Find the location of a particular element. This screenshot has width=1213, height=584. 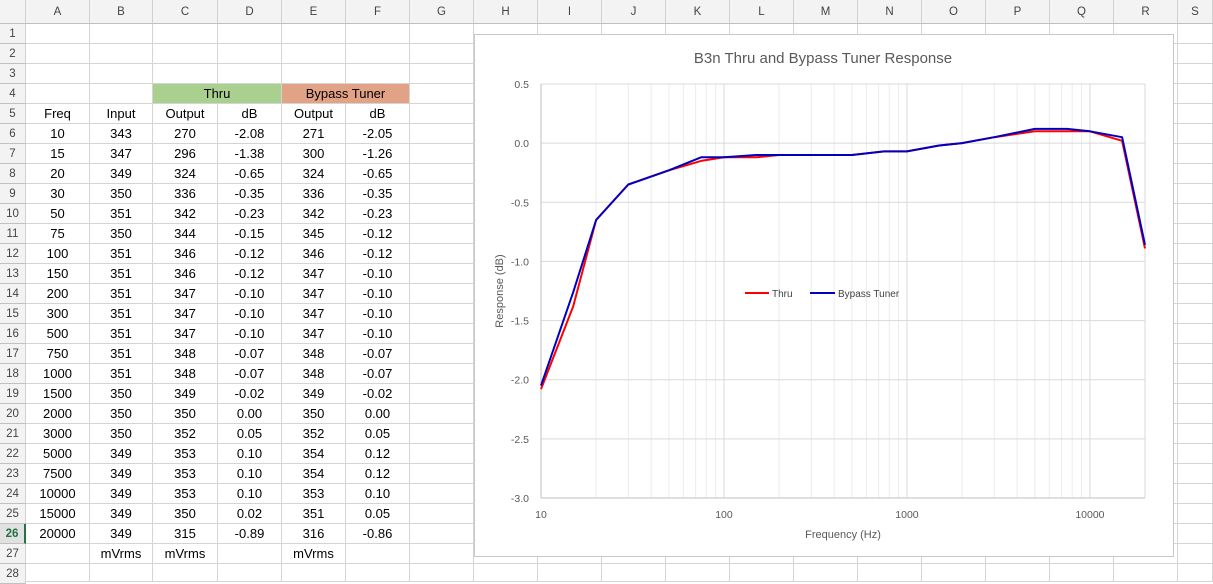

data-cell: -0.86 is located at coordinates (378, 534).